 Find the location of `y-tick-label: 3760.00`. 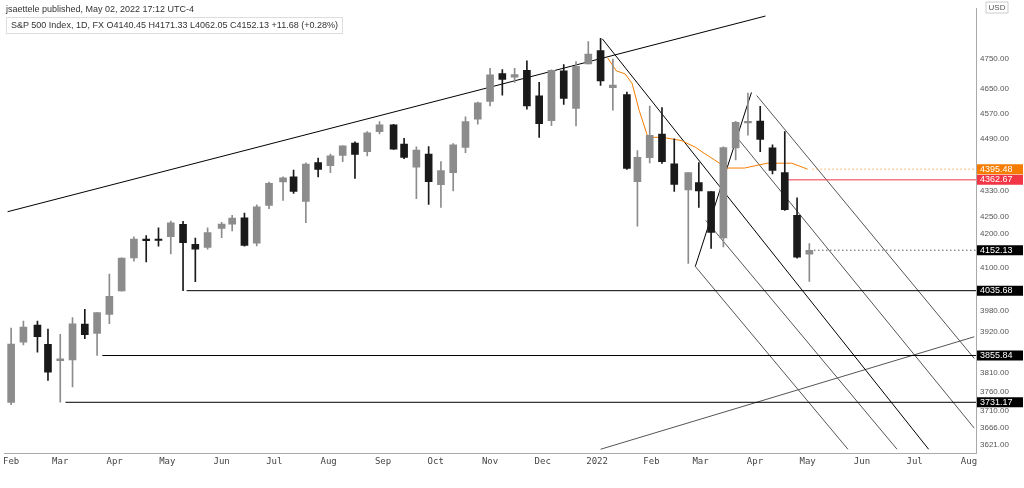

y-tick-label: 3760.00 is located at coordinates (995, 391).